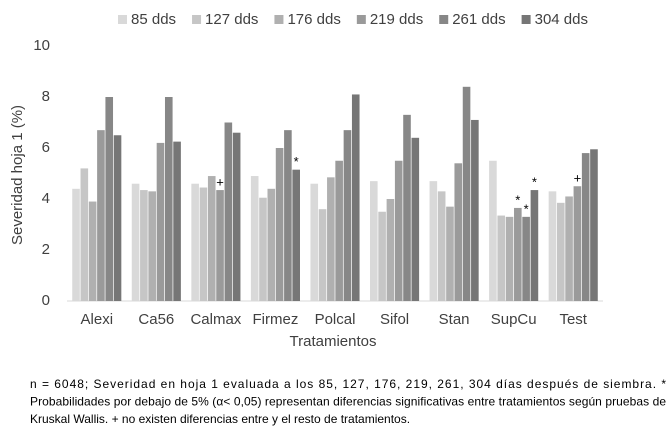 The height and width of the screenshot is (433, 672). I want to click on x-tick-label: Firmez, so click(276, 319).